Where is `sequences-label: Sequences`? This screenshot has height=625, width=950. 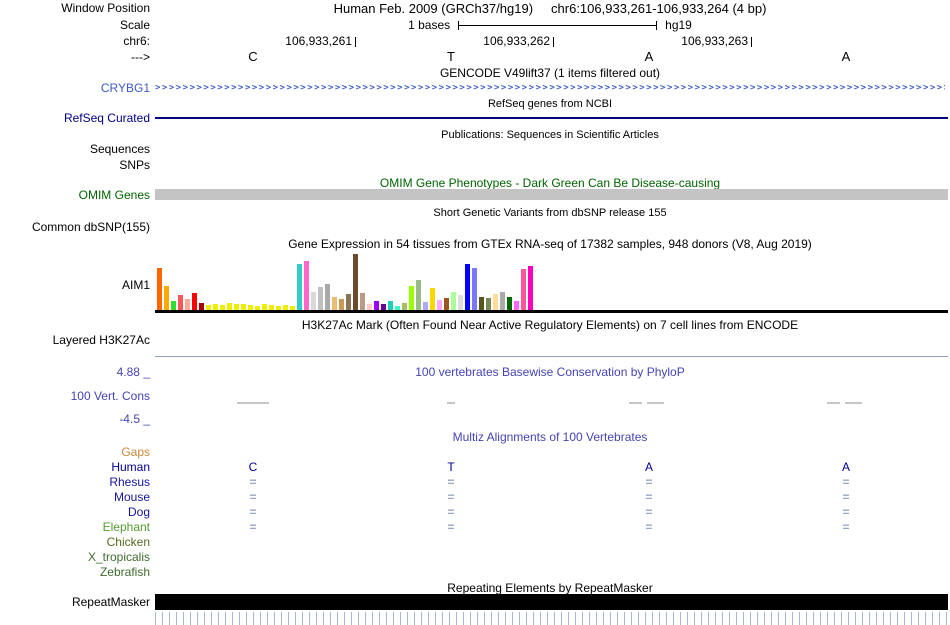 sequences-label: Sequences is located at coordinates (119, 149).